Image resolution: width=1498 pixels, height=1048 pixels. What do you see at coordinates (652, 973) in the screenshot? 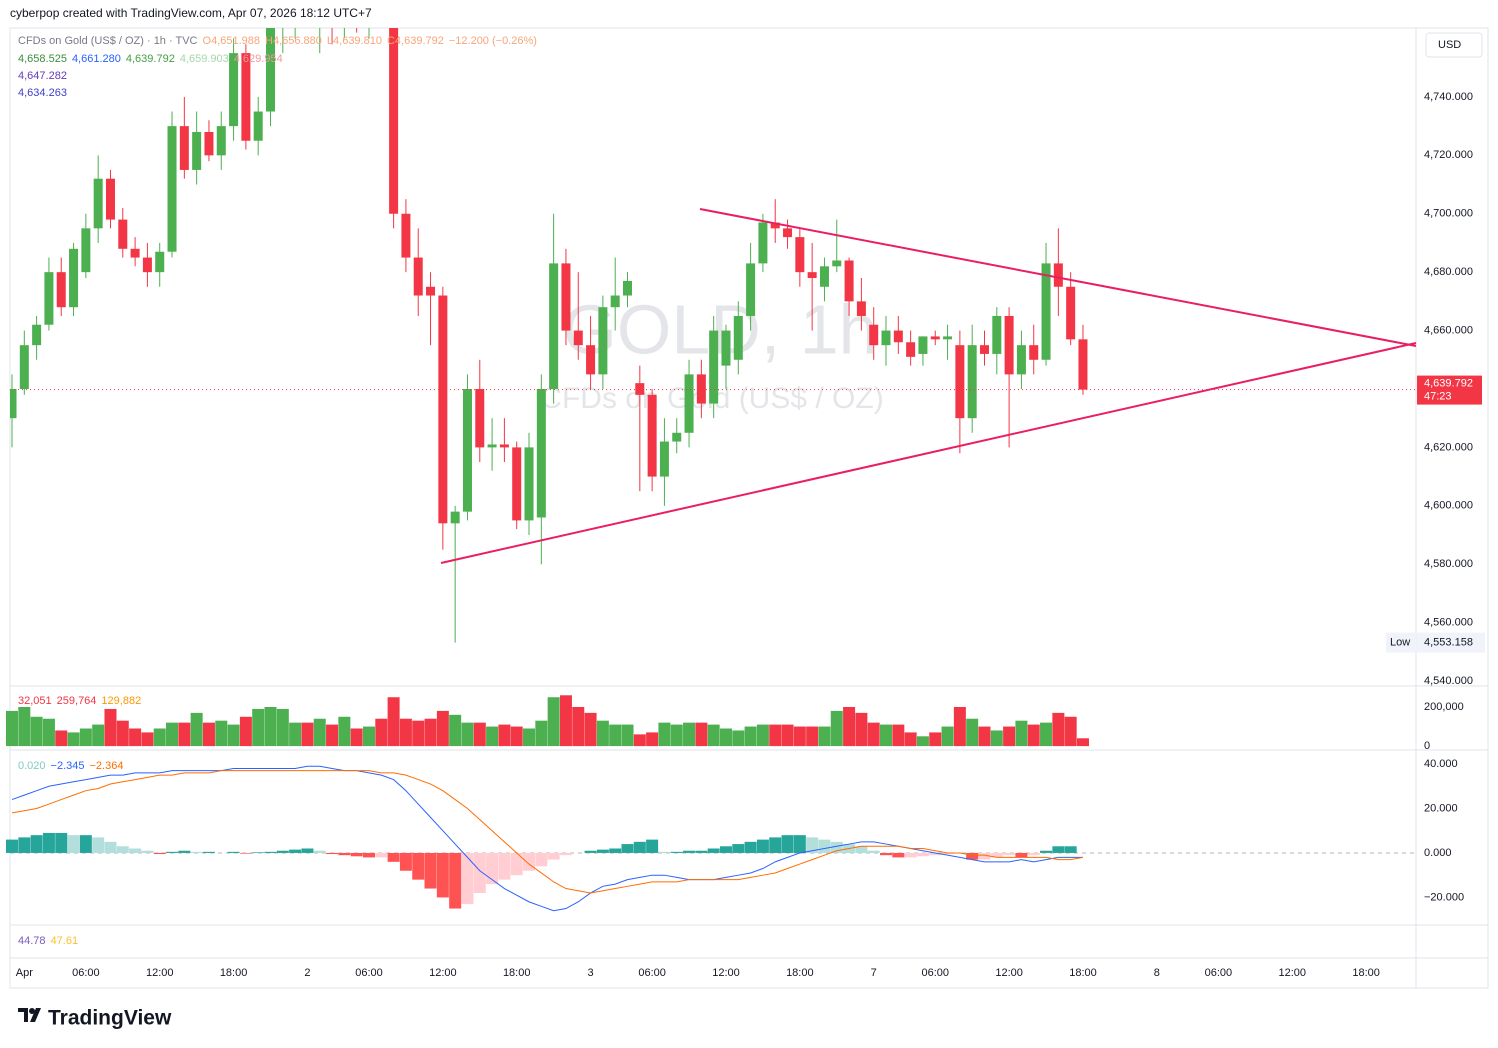
I see `x-tick-label: 06:00` at bounding box center [652, 973].